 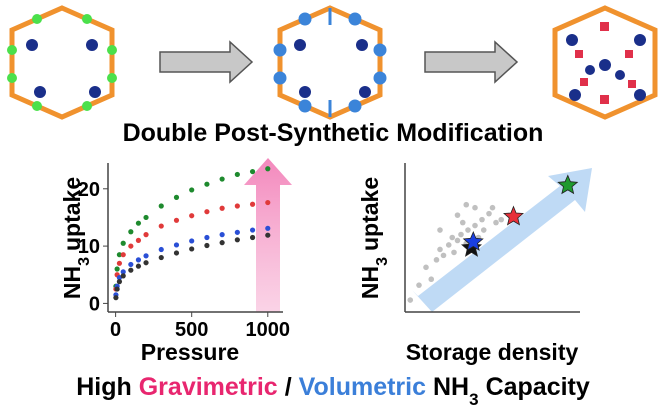 What do you see at coordinates (333, 133) in the screenshot?
I see `heading: Double Post-Synthetic Modification` at bounding box center [333, 133].